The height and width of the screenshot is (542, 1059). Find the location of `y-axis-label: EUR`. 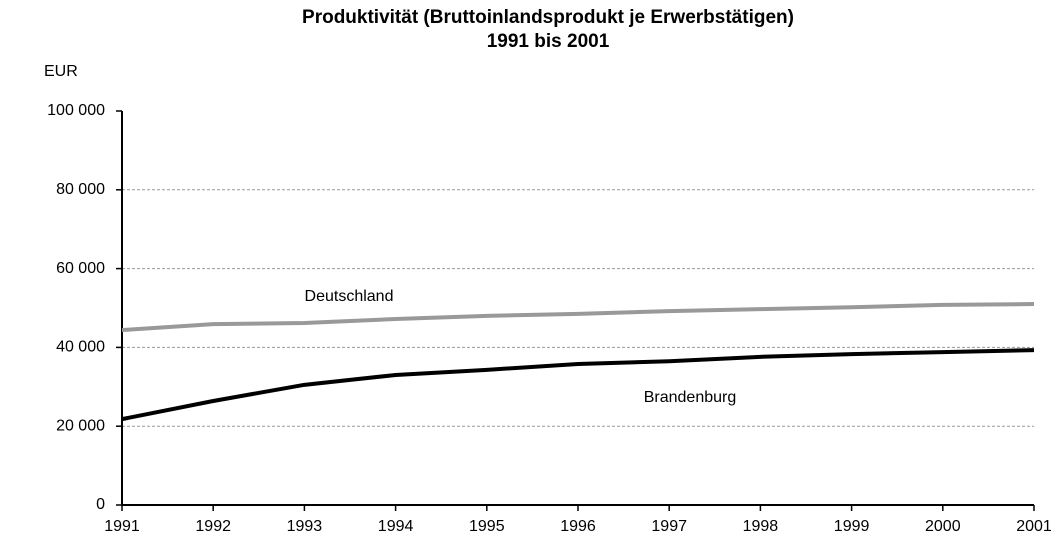

y-axis-label: EUR is located at coordinates (61, 71).